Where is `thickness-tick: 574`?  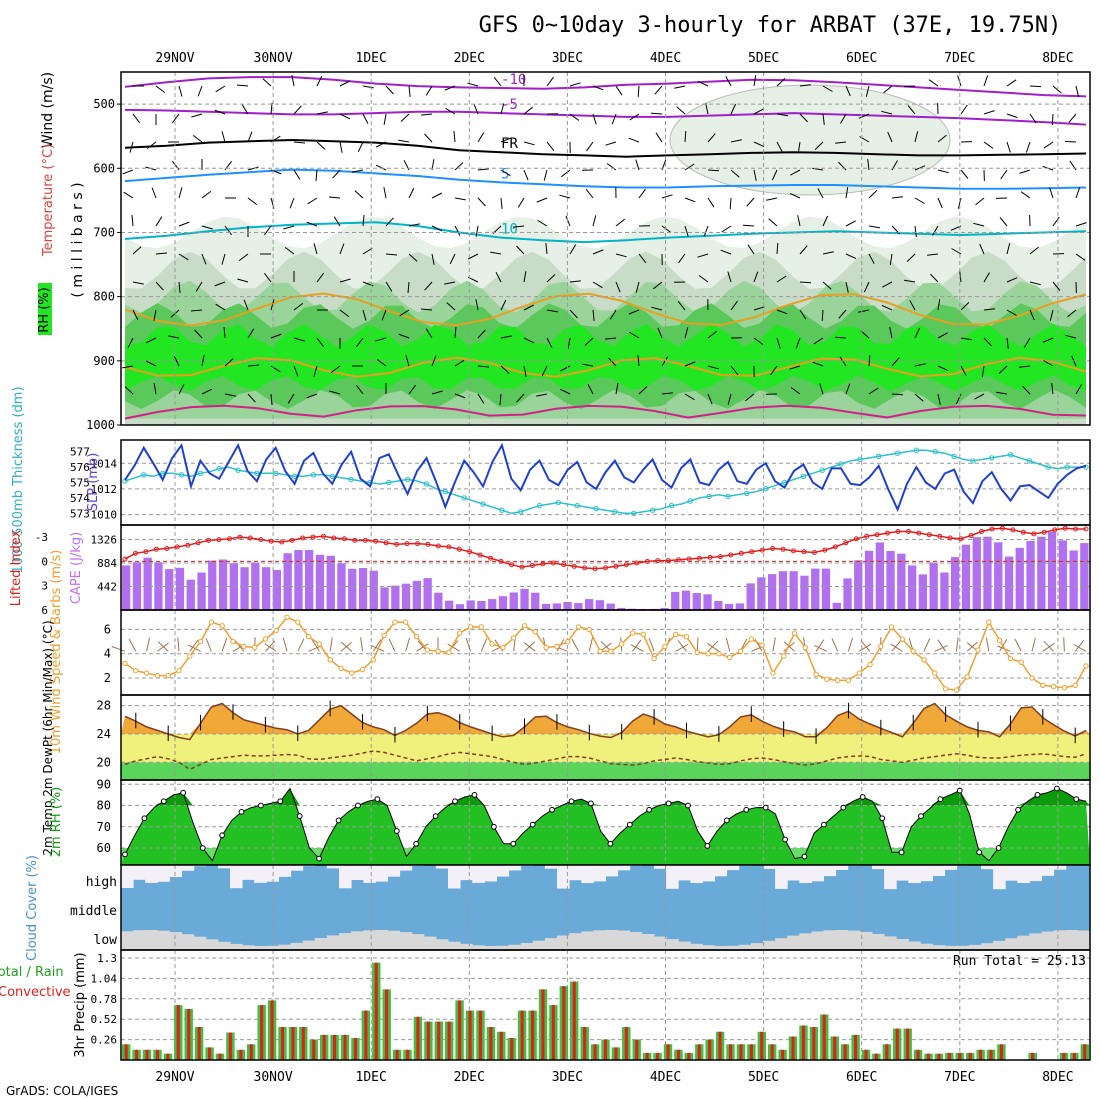 thickness-tick: 574 is located at coordinates (80, 498).